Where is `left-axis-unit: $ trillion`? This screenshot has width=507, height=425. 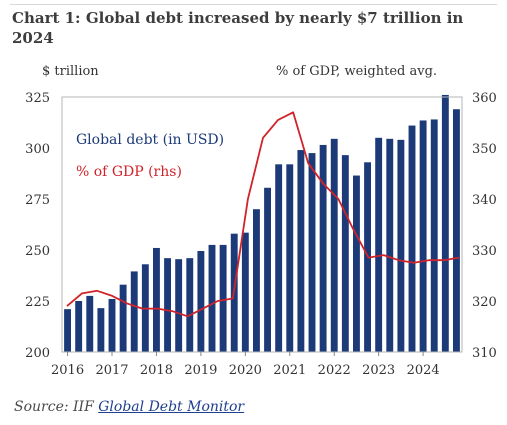
left-axis-unit: $ trillion is located at coordinates (70, 71).